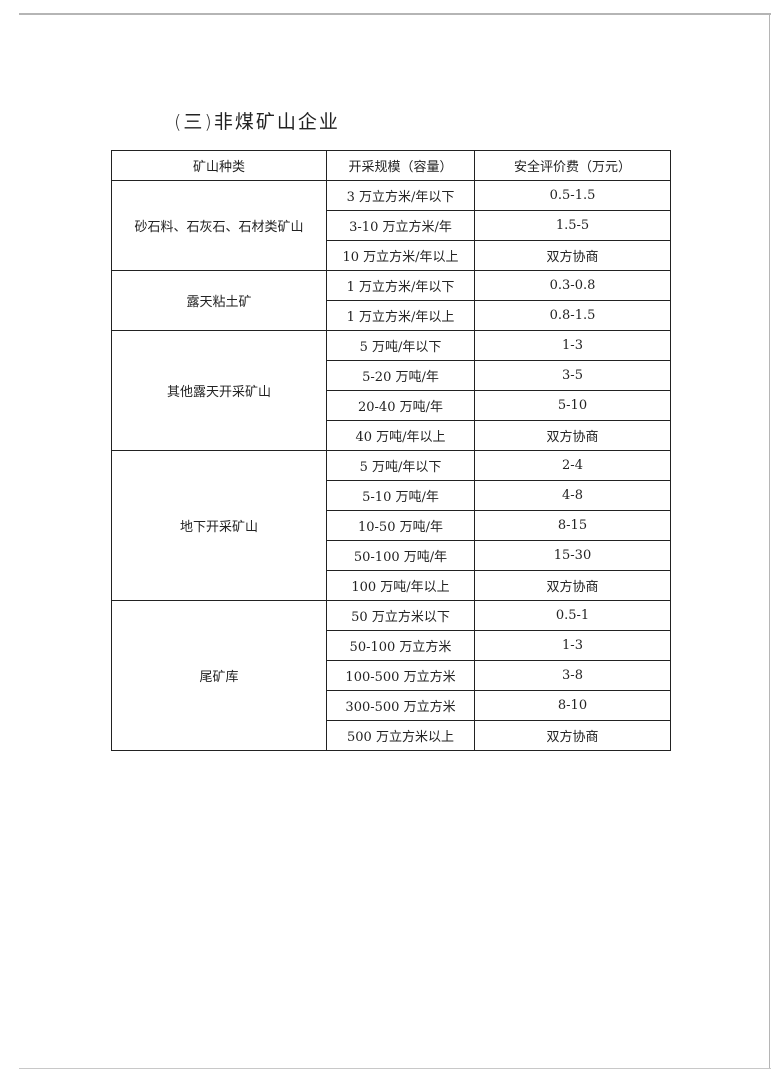 Image resolution: width=771 pixels, height=1077 pixels. Describe the element at coordinates (219, 165) in the screenshot. I see `header-mine-type: 矿山种类` at that location.